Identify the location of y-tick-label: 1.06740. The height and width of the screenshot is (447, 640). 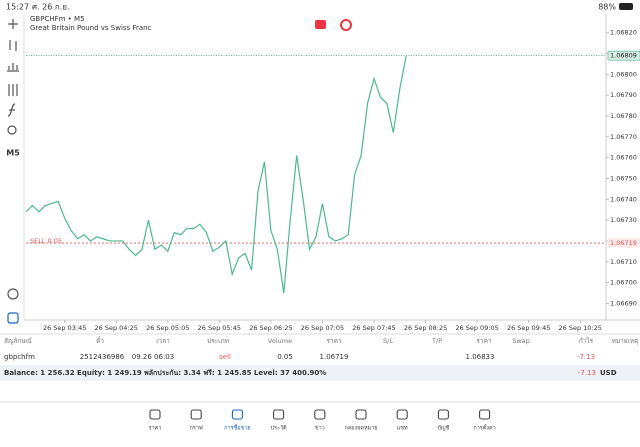
(623, 199).